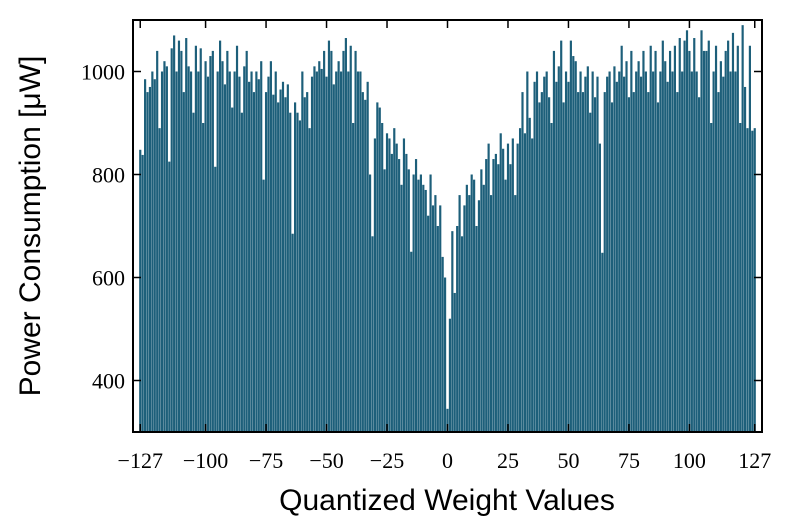  What do you see at coordinates (108, 175) in the screenshot?
I see `y-tick-label: 800` at bounding box center [108, 175].